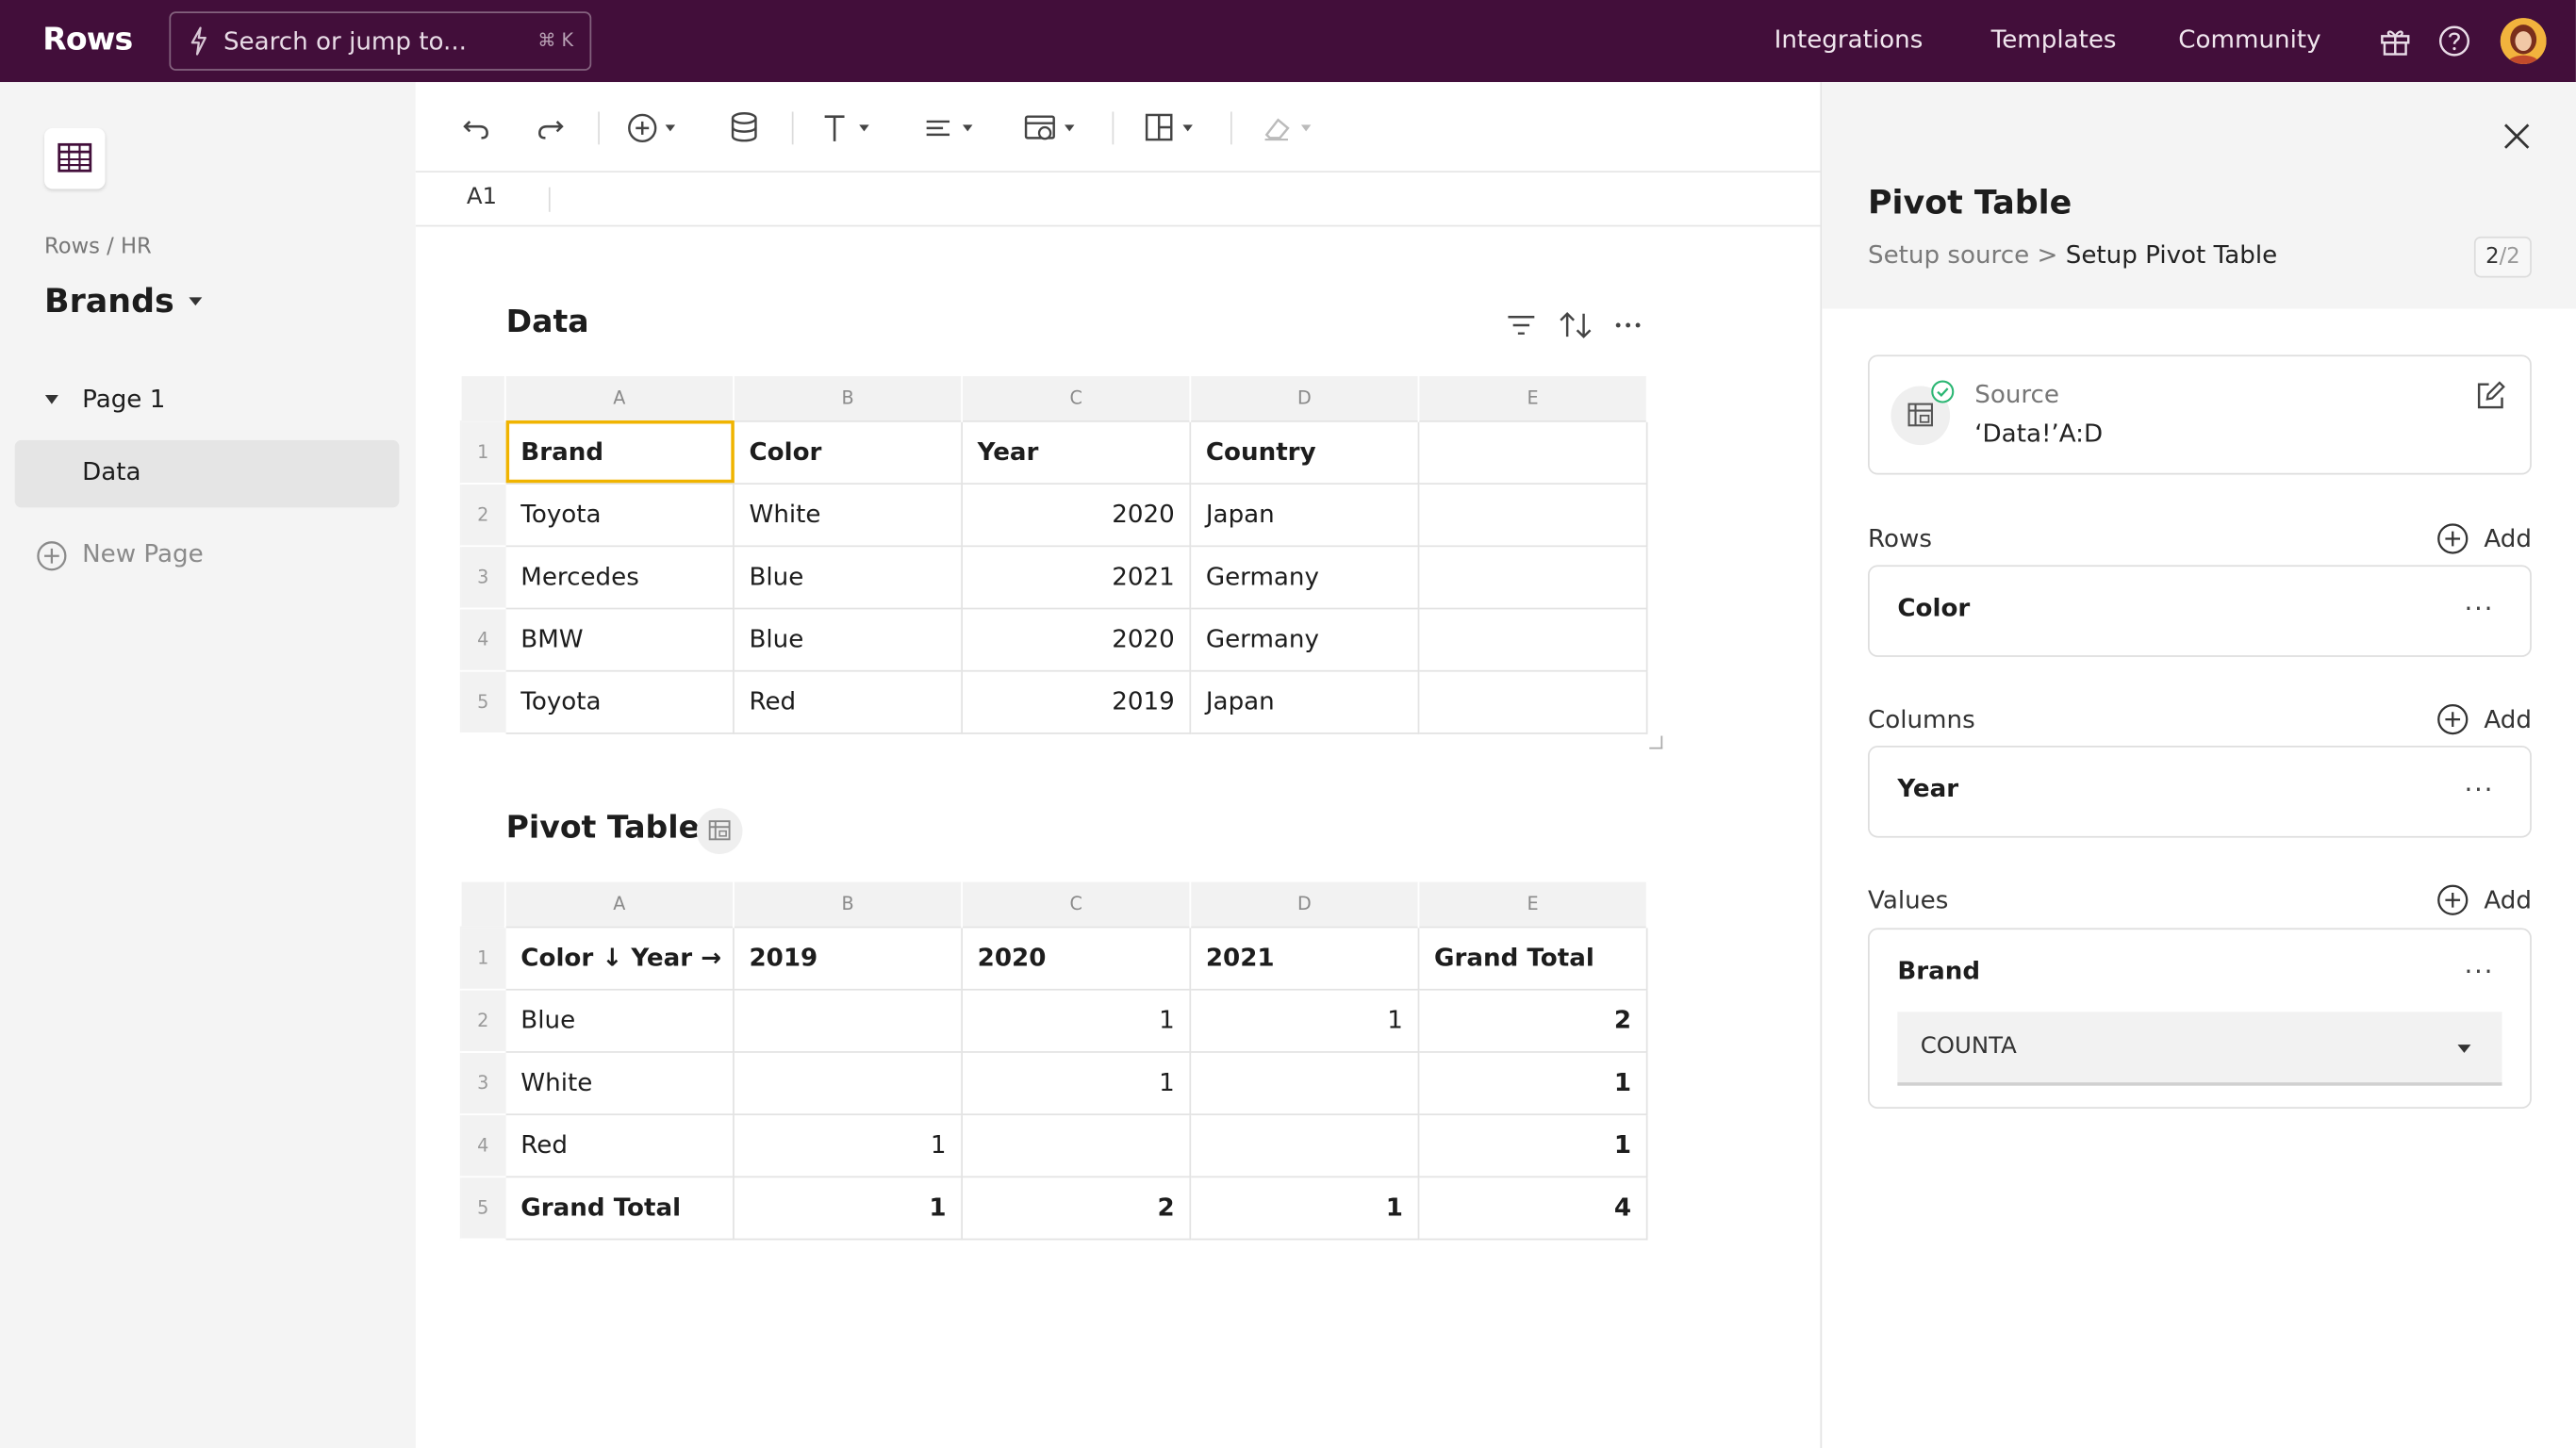 The width and height of the screenshot is (2576, 1448). Describe the element at coordinates (2395, 40) in the screenshot. I see `gift-icon` at that location.